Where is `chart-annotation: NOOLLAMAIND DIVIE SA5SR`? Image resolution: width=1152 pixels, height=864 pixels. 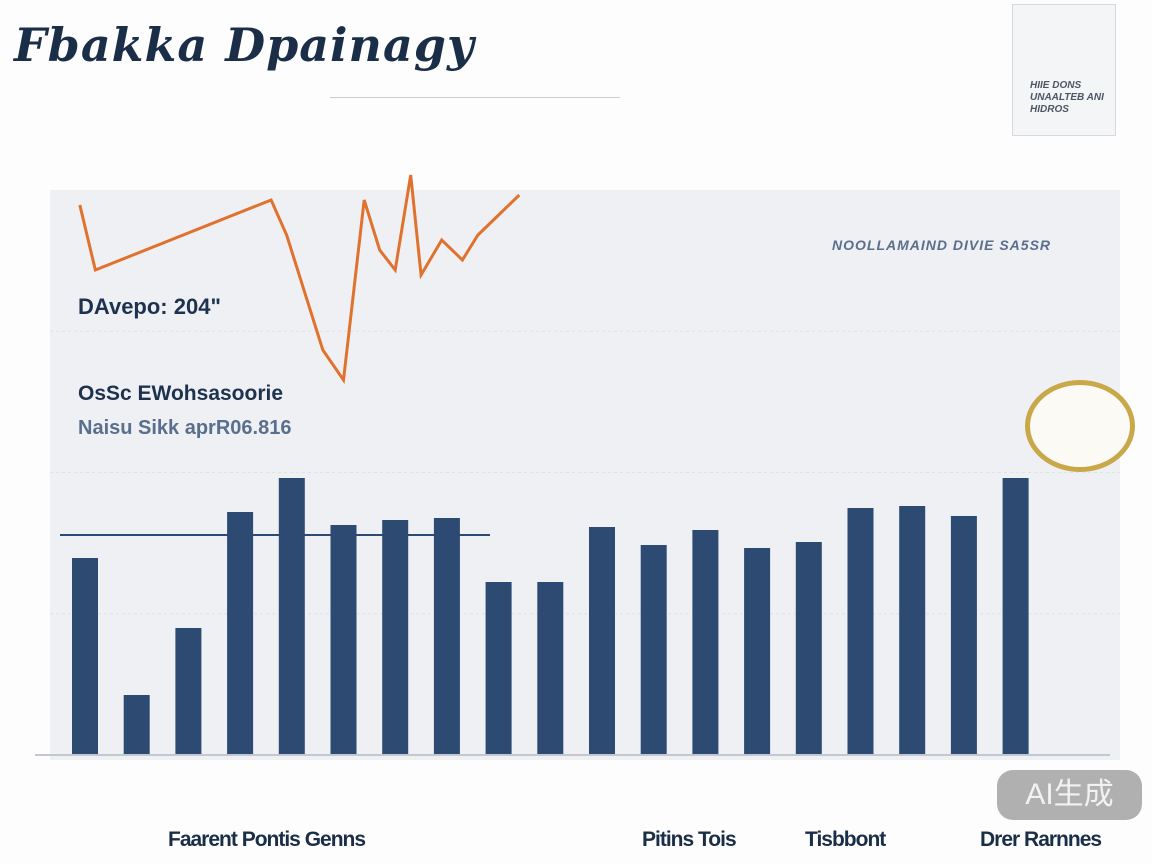 chart-annotation: NOOLLAMAIND DIVIE SA5SR is located at coordinates (942, 245).